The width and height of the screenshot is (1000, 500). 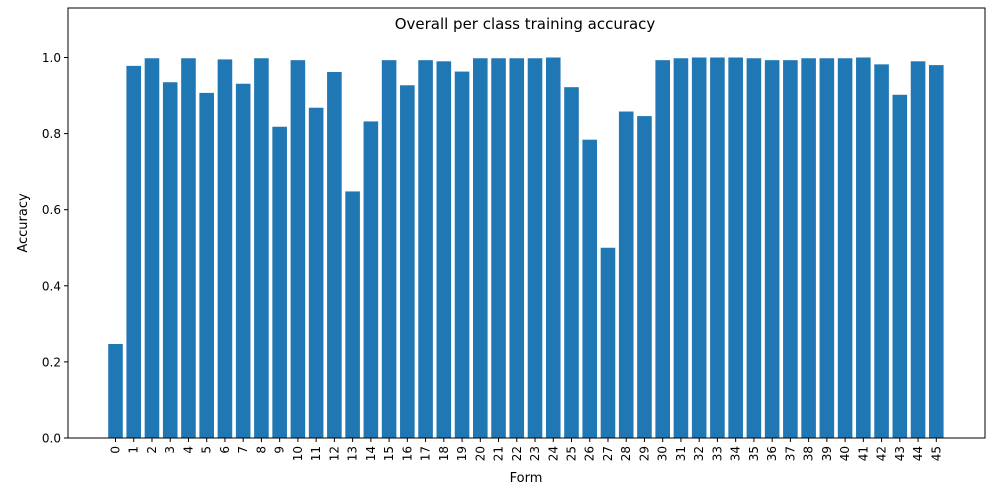 What do you see at coordinates (845, 453) in the screenshot?
I see `x-tick-label: 40` at bounding box center [845, 453].